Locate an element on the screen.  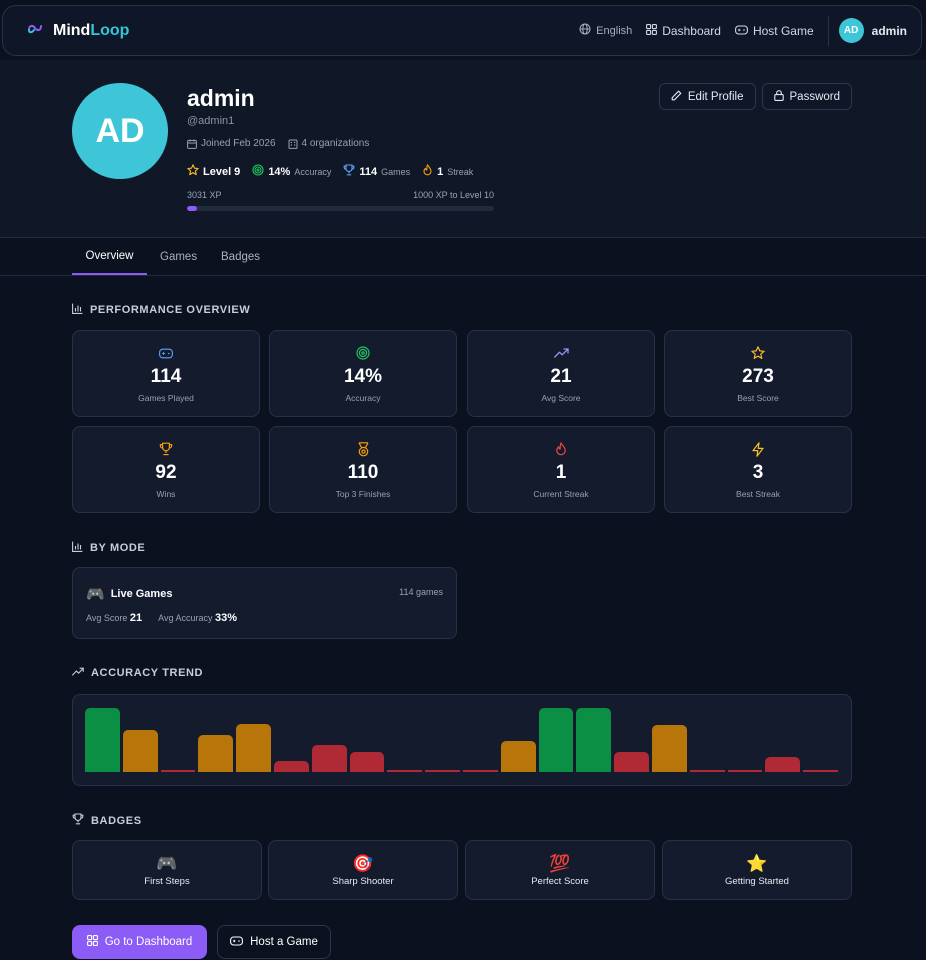
edit-profile-button: Edit Profile is located at coordinates (707, 96).